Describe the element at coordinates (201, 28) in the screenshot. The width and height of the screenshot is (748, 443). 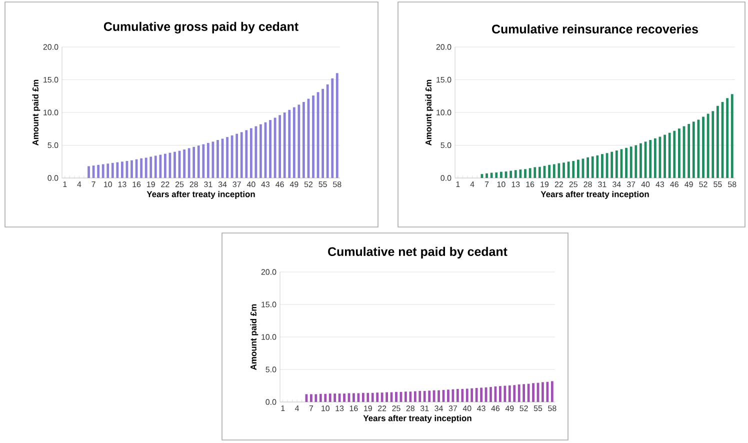
I see `chart-title: Cumulative gross paid by cedant` at that location.